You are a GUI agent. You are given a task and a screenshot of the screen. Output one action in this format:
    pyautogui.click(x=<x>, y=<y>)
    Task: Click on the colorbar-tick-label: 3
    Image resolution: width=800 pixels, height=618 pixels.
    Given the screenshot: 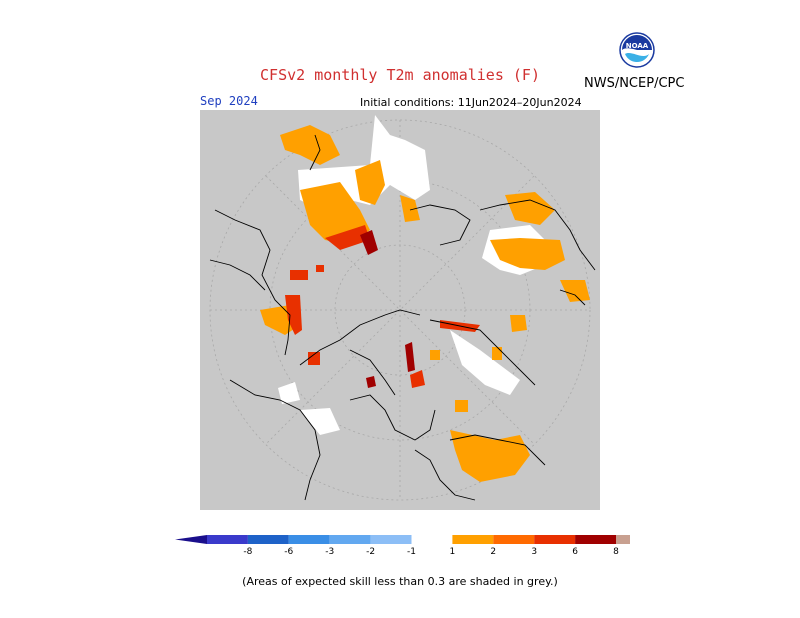 What is the action you would take?
    pyautogui.click(x=534, y=552)
    